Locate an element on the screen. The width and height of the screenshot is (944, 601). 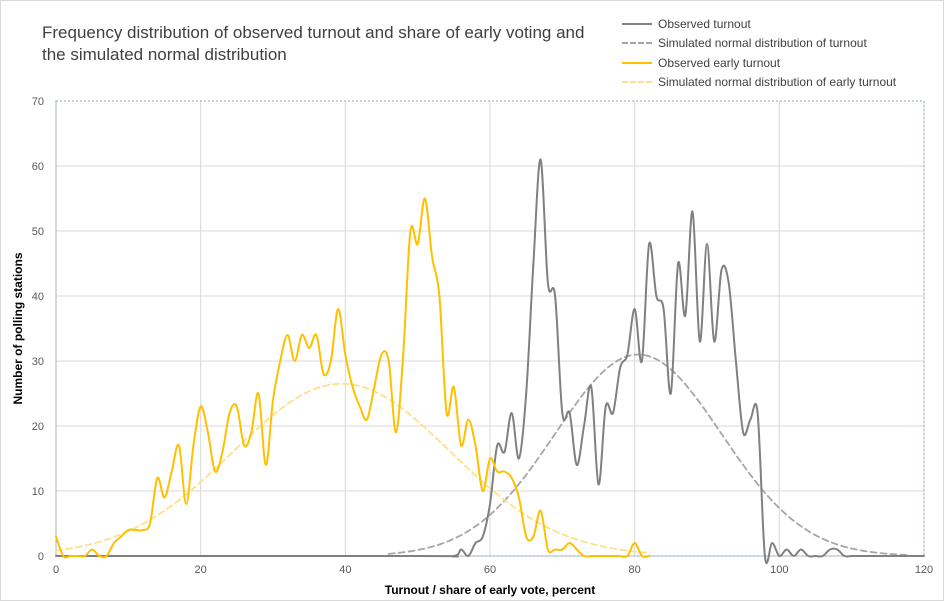
y-tick-label: 30 is located at coordinates (38, 362).